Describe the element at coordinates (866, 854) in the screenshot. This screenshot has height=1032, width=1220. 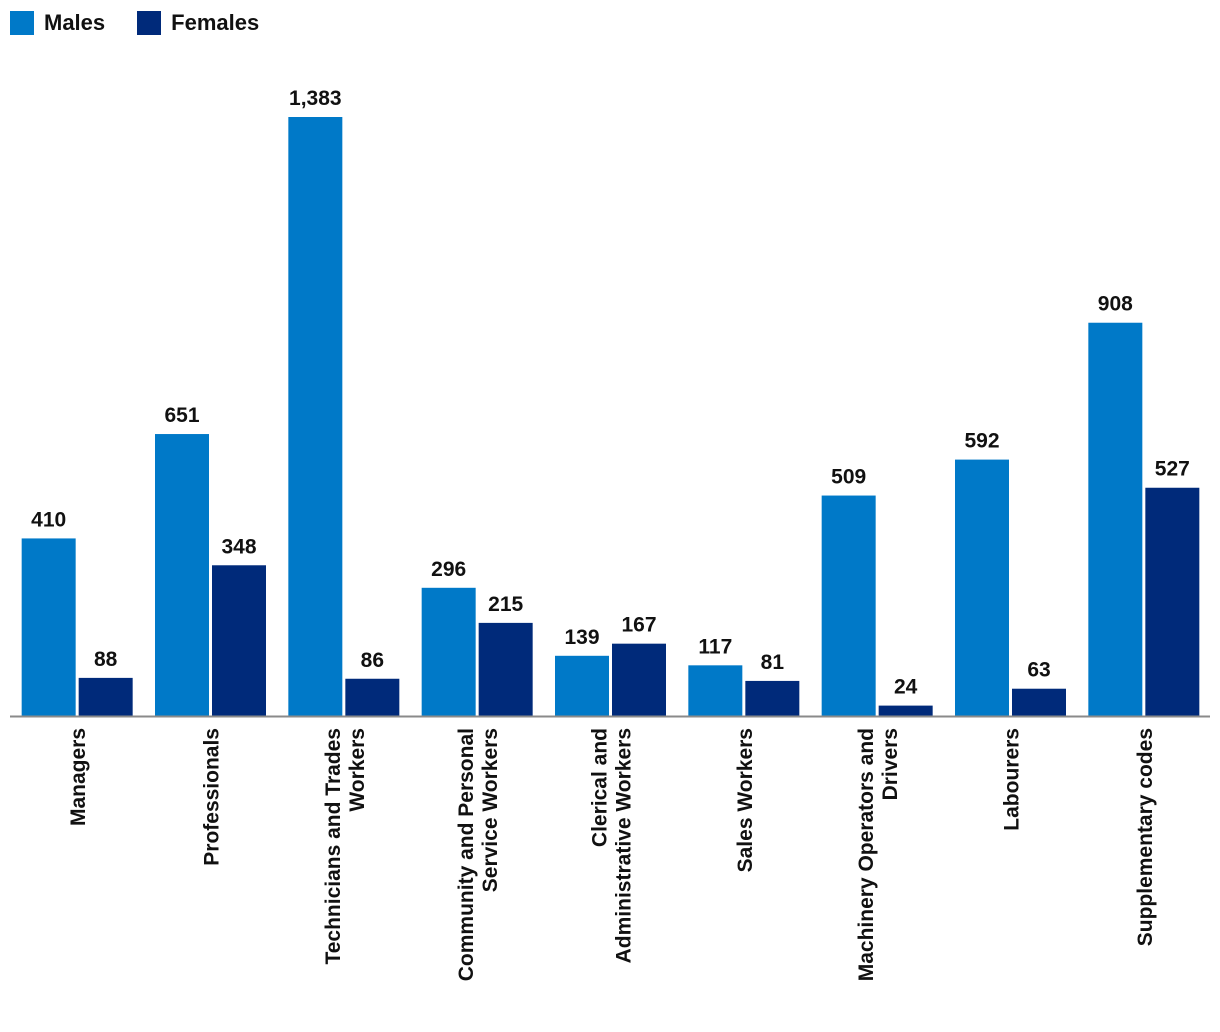
I see `category-label-line: Machinery Operators and` at that location.